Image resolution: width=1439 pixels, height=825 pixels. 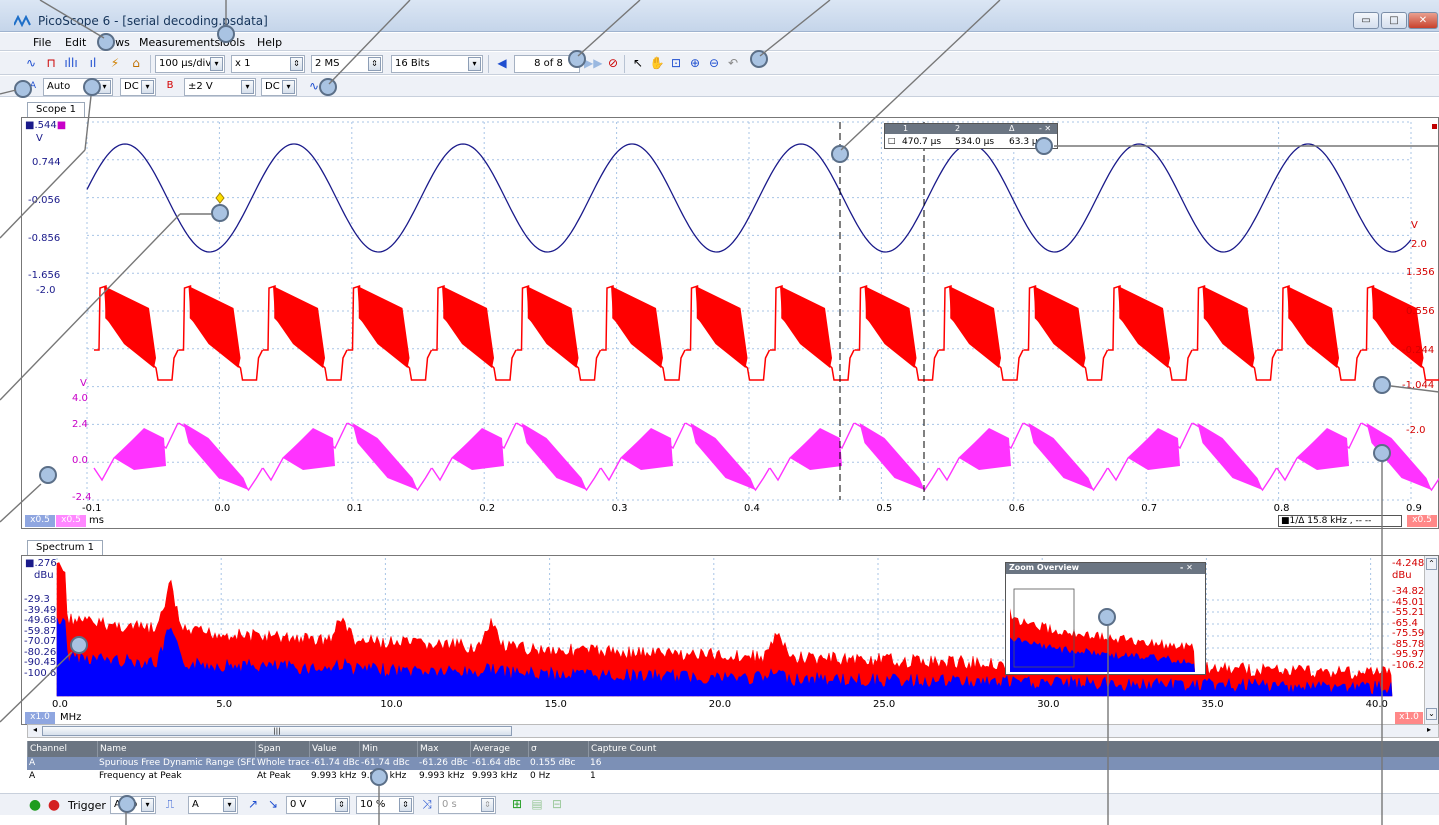 I want to click on zoom-overview-title: Zoom Overview, so click(x=1044, y=567).